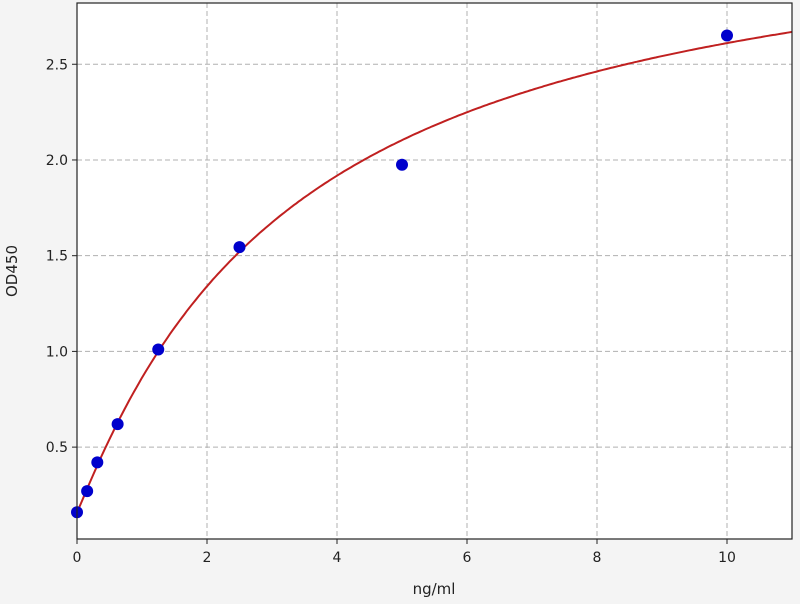 Image resolution: width=800 pixels, height=604 pixels. What do you see at coordinates (467, 558) in the screenshot?
I see `x-tick-label: 6` at bounding box center [467, 558].